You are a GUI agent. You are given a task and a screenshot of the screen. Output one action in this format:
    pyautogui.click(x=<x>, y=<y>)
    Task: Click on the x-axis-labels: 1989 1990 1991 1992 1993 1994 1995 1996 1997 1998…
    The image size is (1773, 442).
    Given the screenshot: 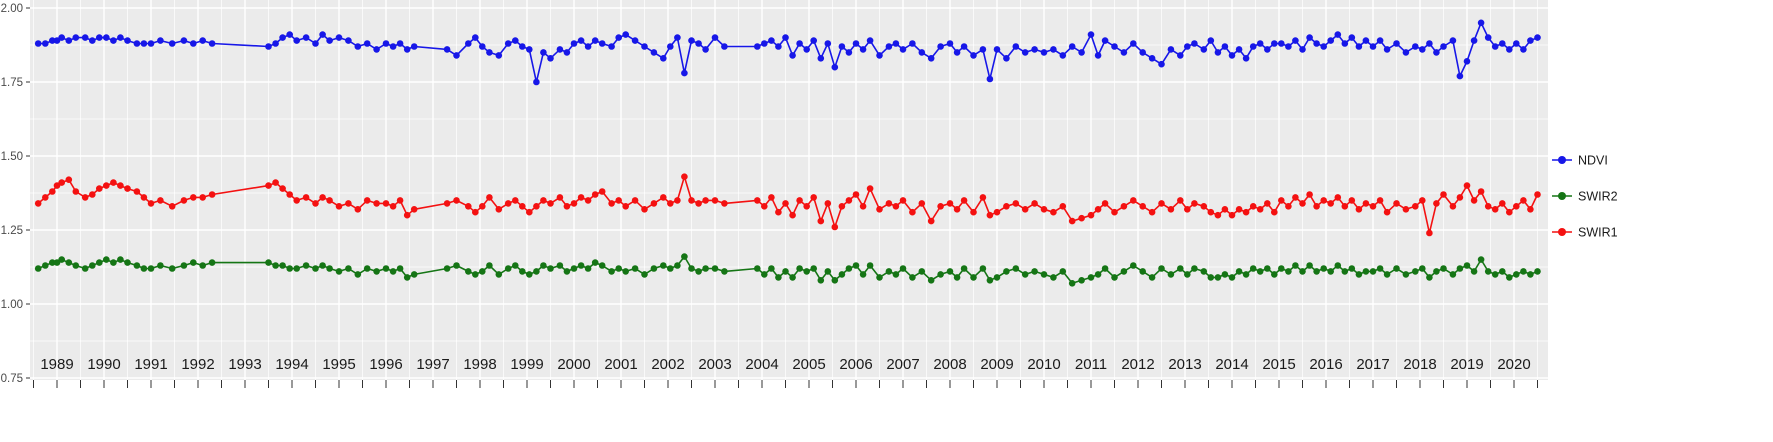 What is the action you would take?
    pyautogui.click(x=785, y=364)
    